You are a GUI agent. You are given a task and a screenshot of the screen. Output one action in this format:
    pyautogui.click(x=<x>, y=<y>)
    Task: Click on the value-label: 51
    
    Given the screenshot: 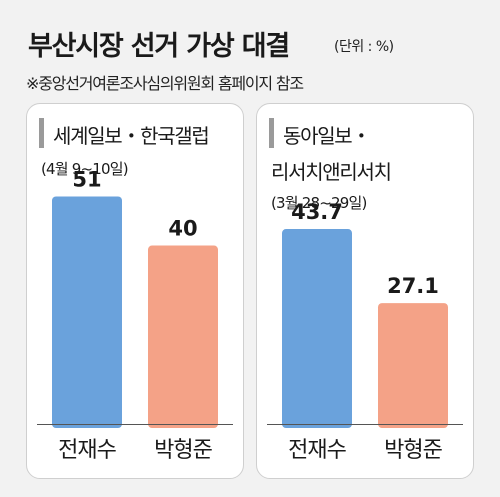 What is the action you would take?
    pyautogui.click(x=86, y=179)
    